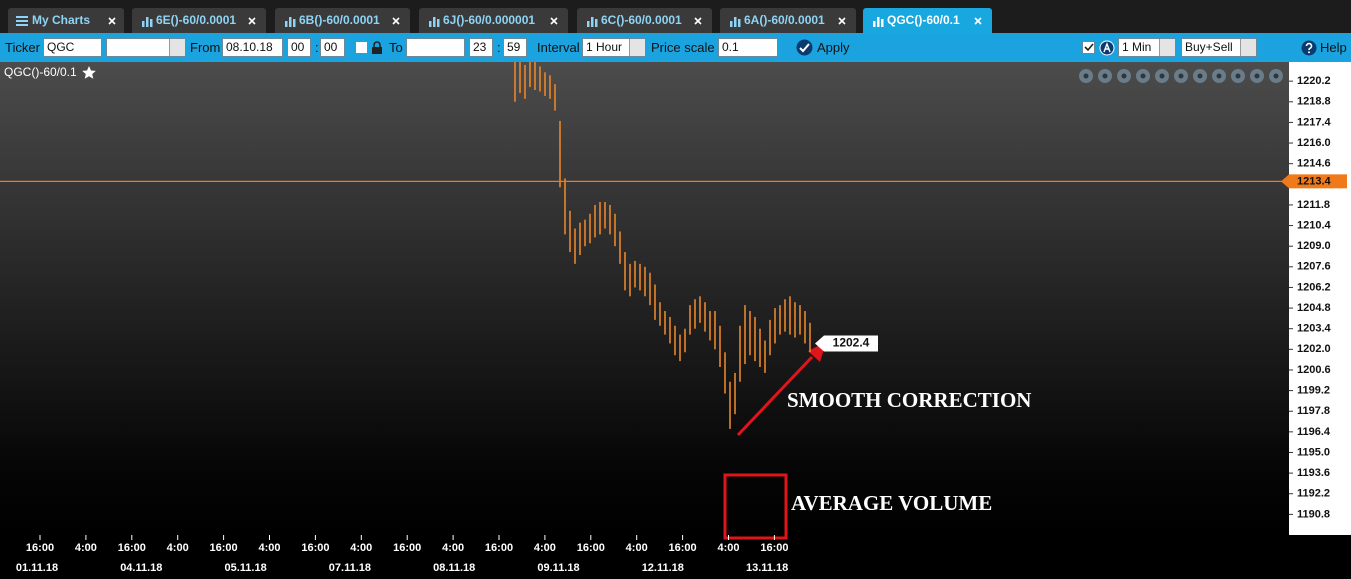 The width and height of the screenshot is (1351, 579). I want to click on y-tick-label: 1217.4, so click(1314, 122).